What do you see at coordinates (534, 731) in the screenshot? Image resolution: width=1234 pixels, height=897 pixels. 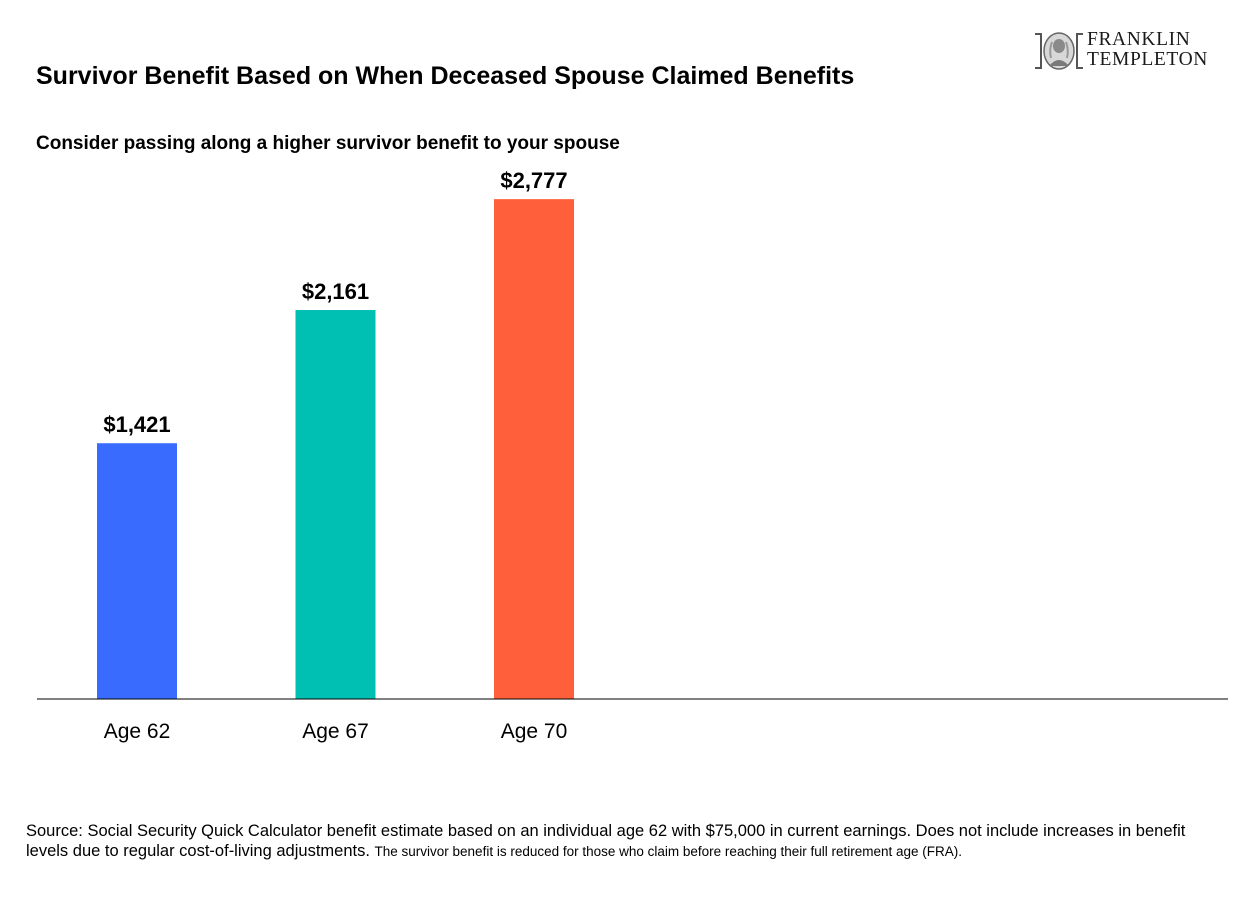 I see `x-tick-label: Age 70` at bounding box center [534, 731].